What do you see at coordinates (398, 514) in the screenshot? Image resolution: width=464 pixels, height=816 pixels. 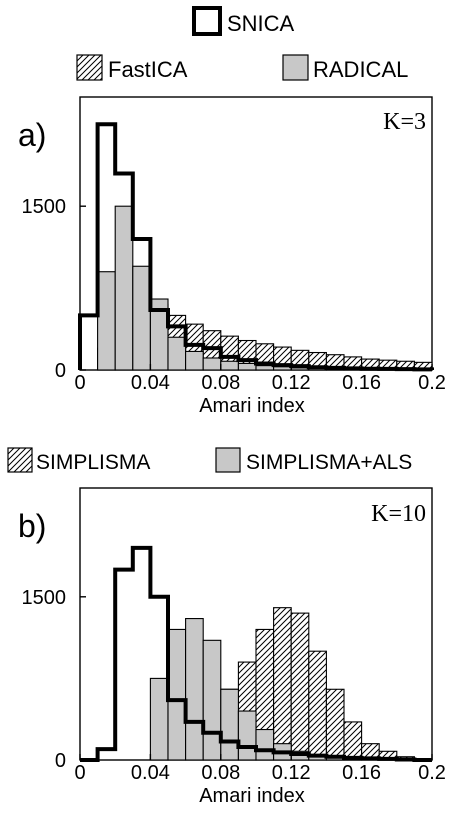 I see `k-annotation: K=10` at bounding box center [398, 514].